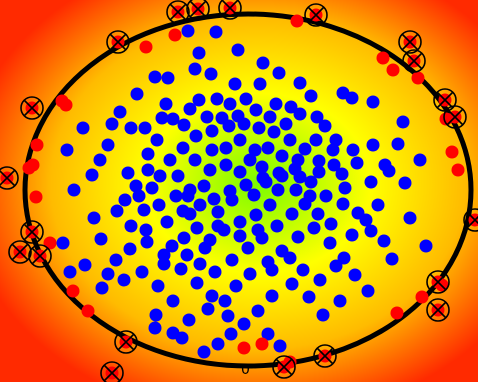  What do you see at coordinates (245, 370) in the screenshot?
I see `contour-level-label: 0` at bounding box center [245, 370].